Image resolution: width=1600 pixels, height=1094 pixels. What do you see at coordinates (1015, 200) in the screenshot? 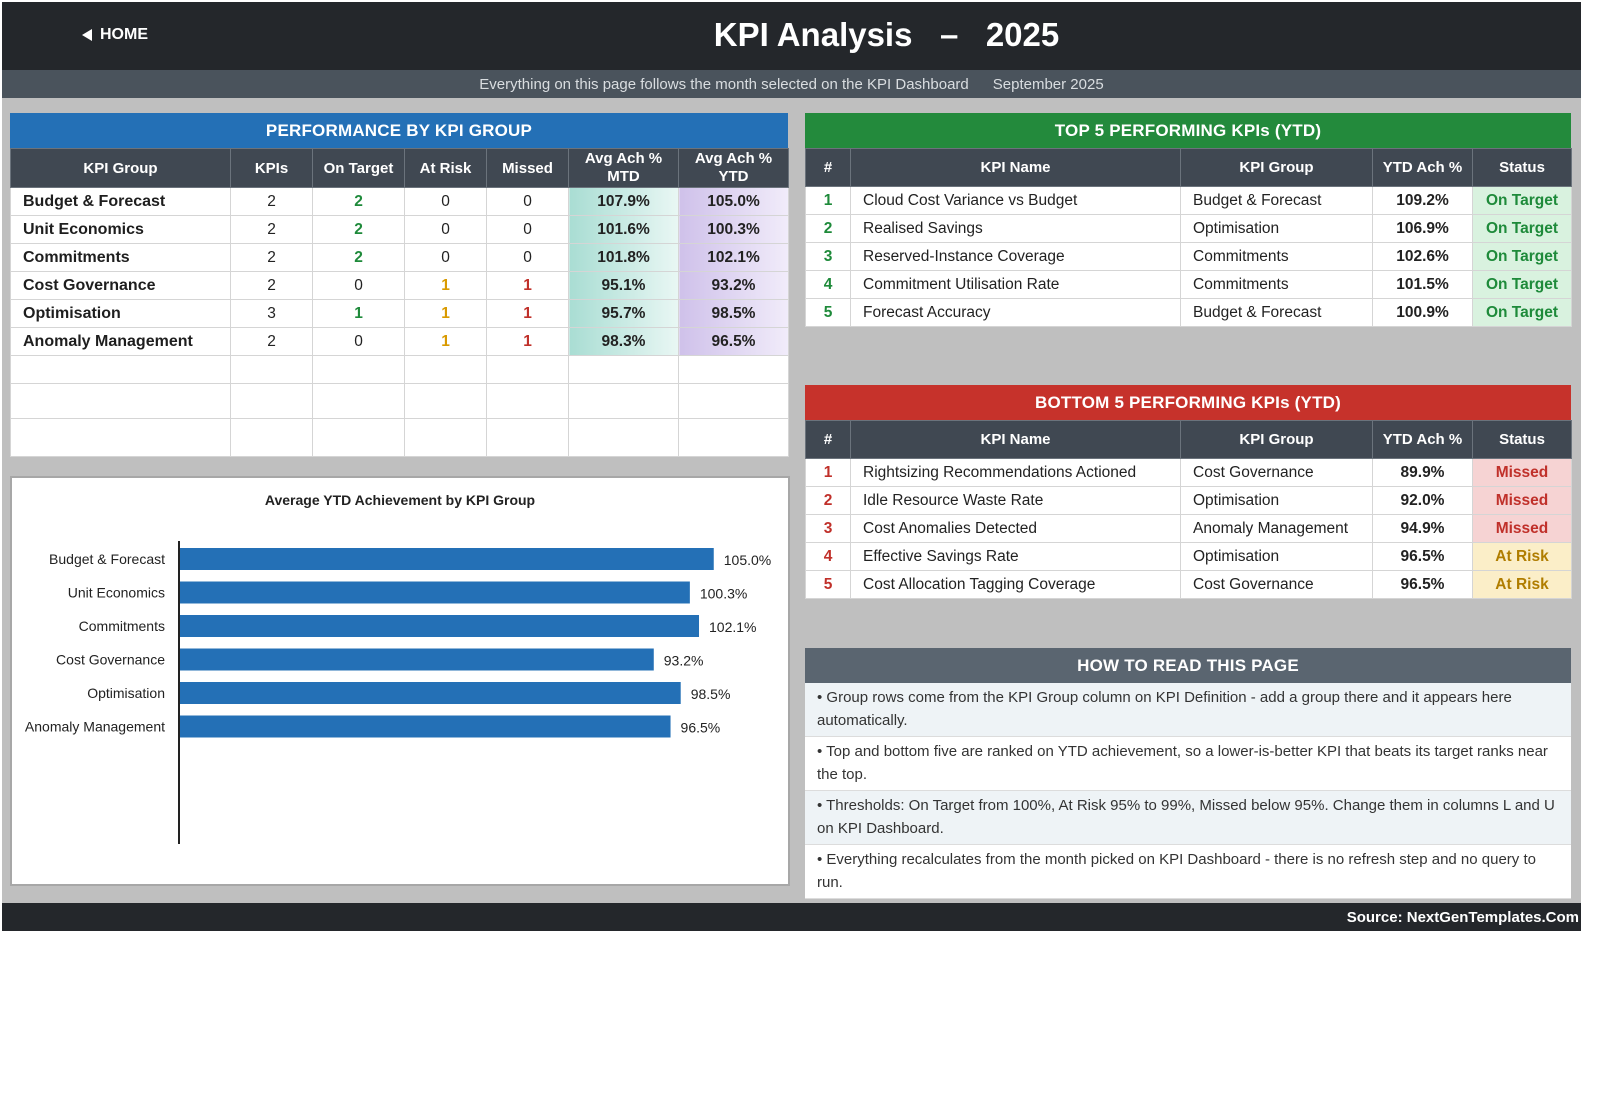
I see `kpi-name-cell: Cloud Cost Variance vs Budget` at bounding box center [1015, 200].